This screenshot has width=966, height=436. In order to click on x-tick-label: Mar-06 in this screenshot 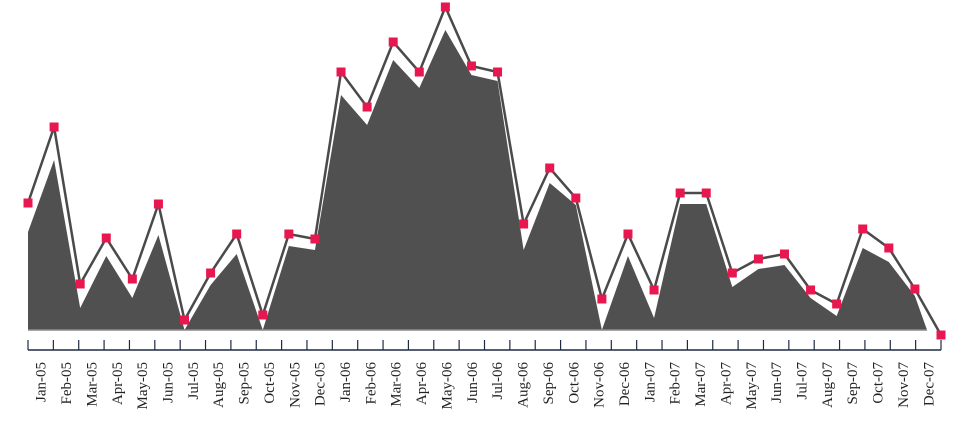, I will do `click(397, 384)`.